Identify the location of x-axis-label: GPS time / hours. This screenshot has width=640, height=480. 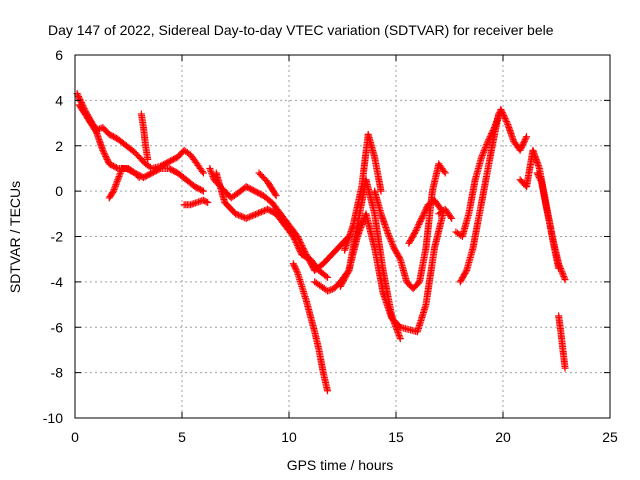
(340, 465).